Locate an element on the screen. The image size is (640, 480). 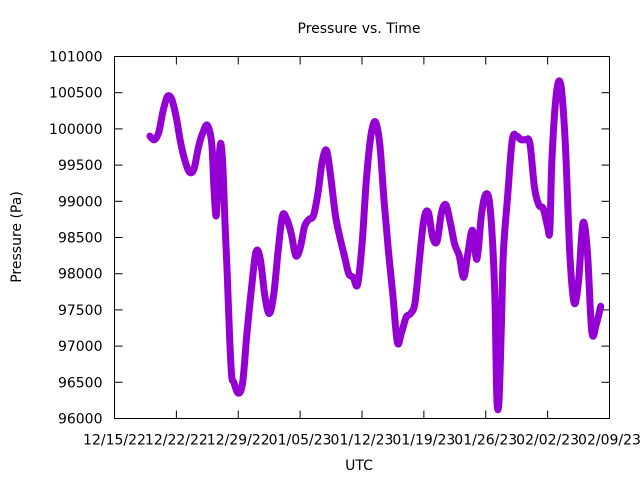
x-tick-label: 12/22/22 is located at coordinates (176, 441).